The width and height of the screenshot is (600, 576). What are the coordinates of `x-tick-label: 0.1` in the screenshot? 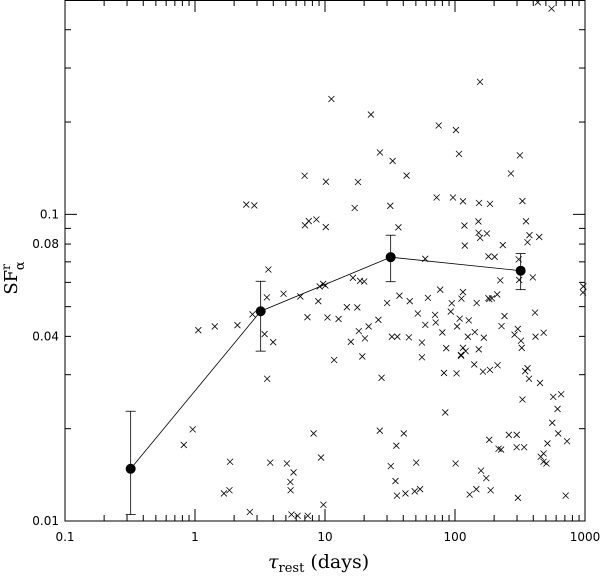 It's located at (64, 537).